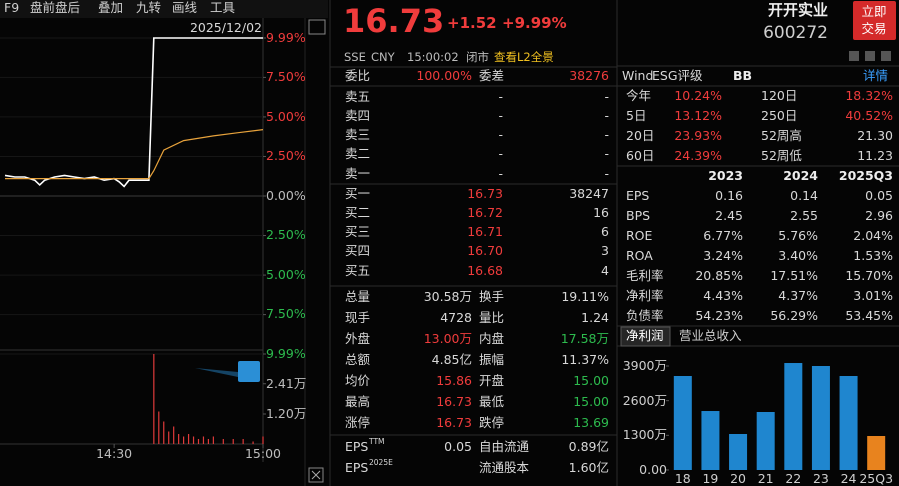 The image size is (899, 486). What do you see at coordinates (223, 7) in the screenshot?
I see `toolbar-item: 工具` at bounding box center [223, 7].